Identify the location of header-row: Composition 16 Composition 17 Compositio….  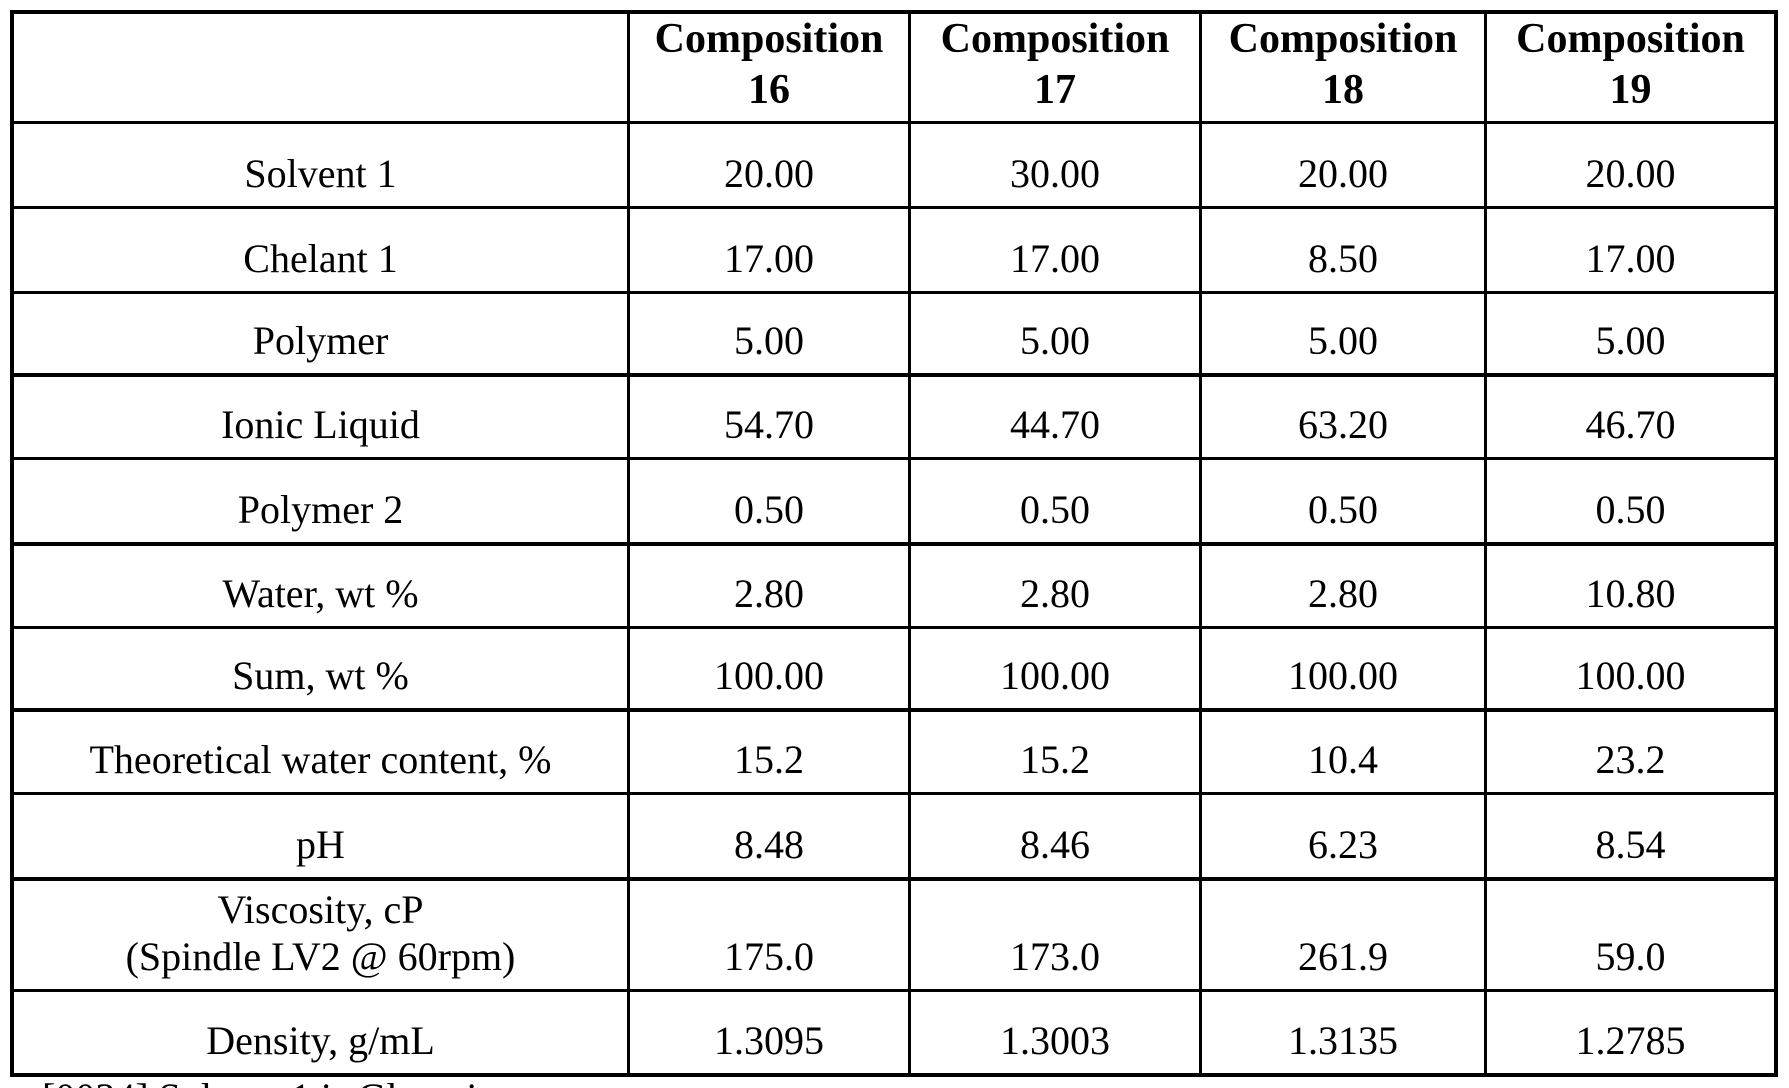
(896, 69).